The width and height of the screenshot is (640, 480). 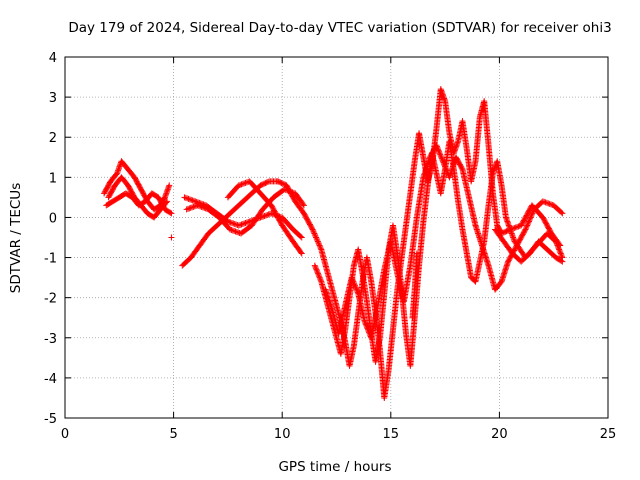 I want to click on x-tick-label: 20, so click(x=499, y=434).